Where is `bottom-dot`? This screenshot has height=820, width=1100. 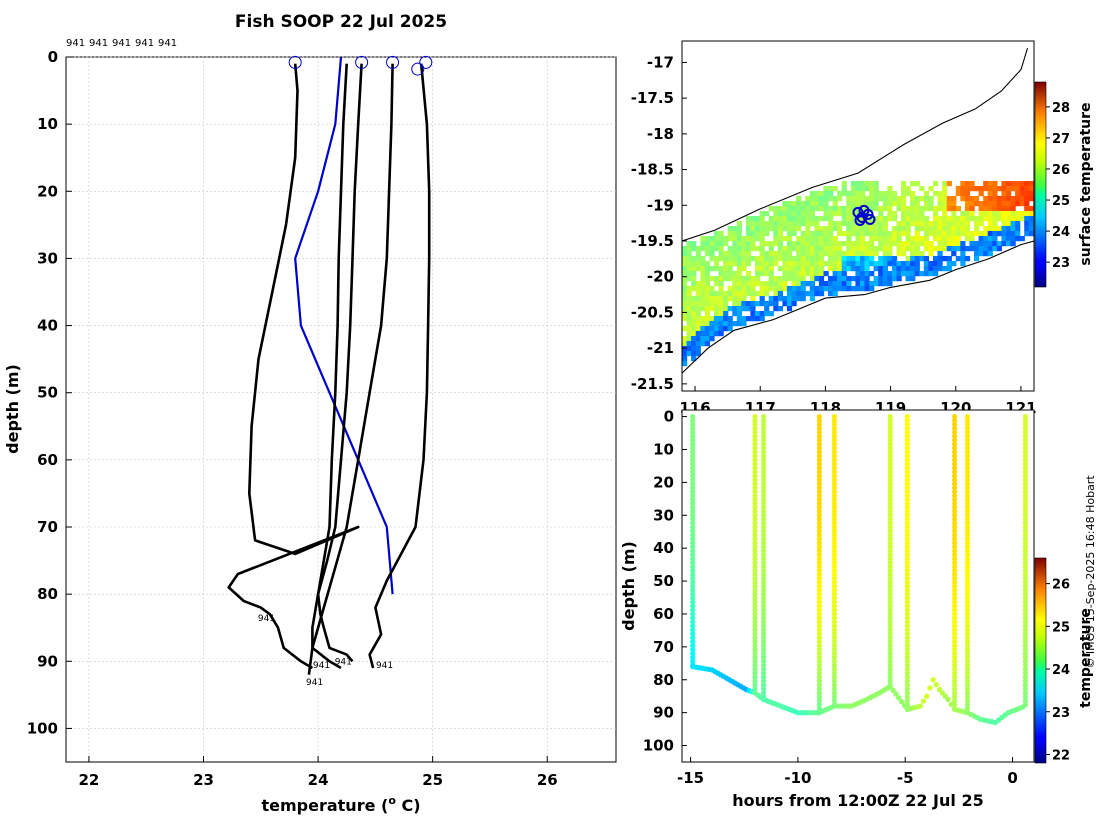
bottom-dot is located at coordinates (904, 705).